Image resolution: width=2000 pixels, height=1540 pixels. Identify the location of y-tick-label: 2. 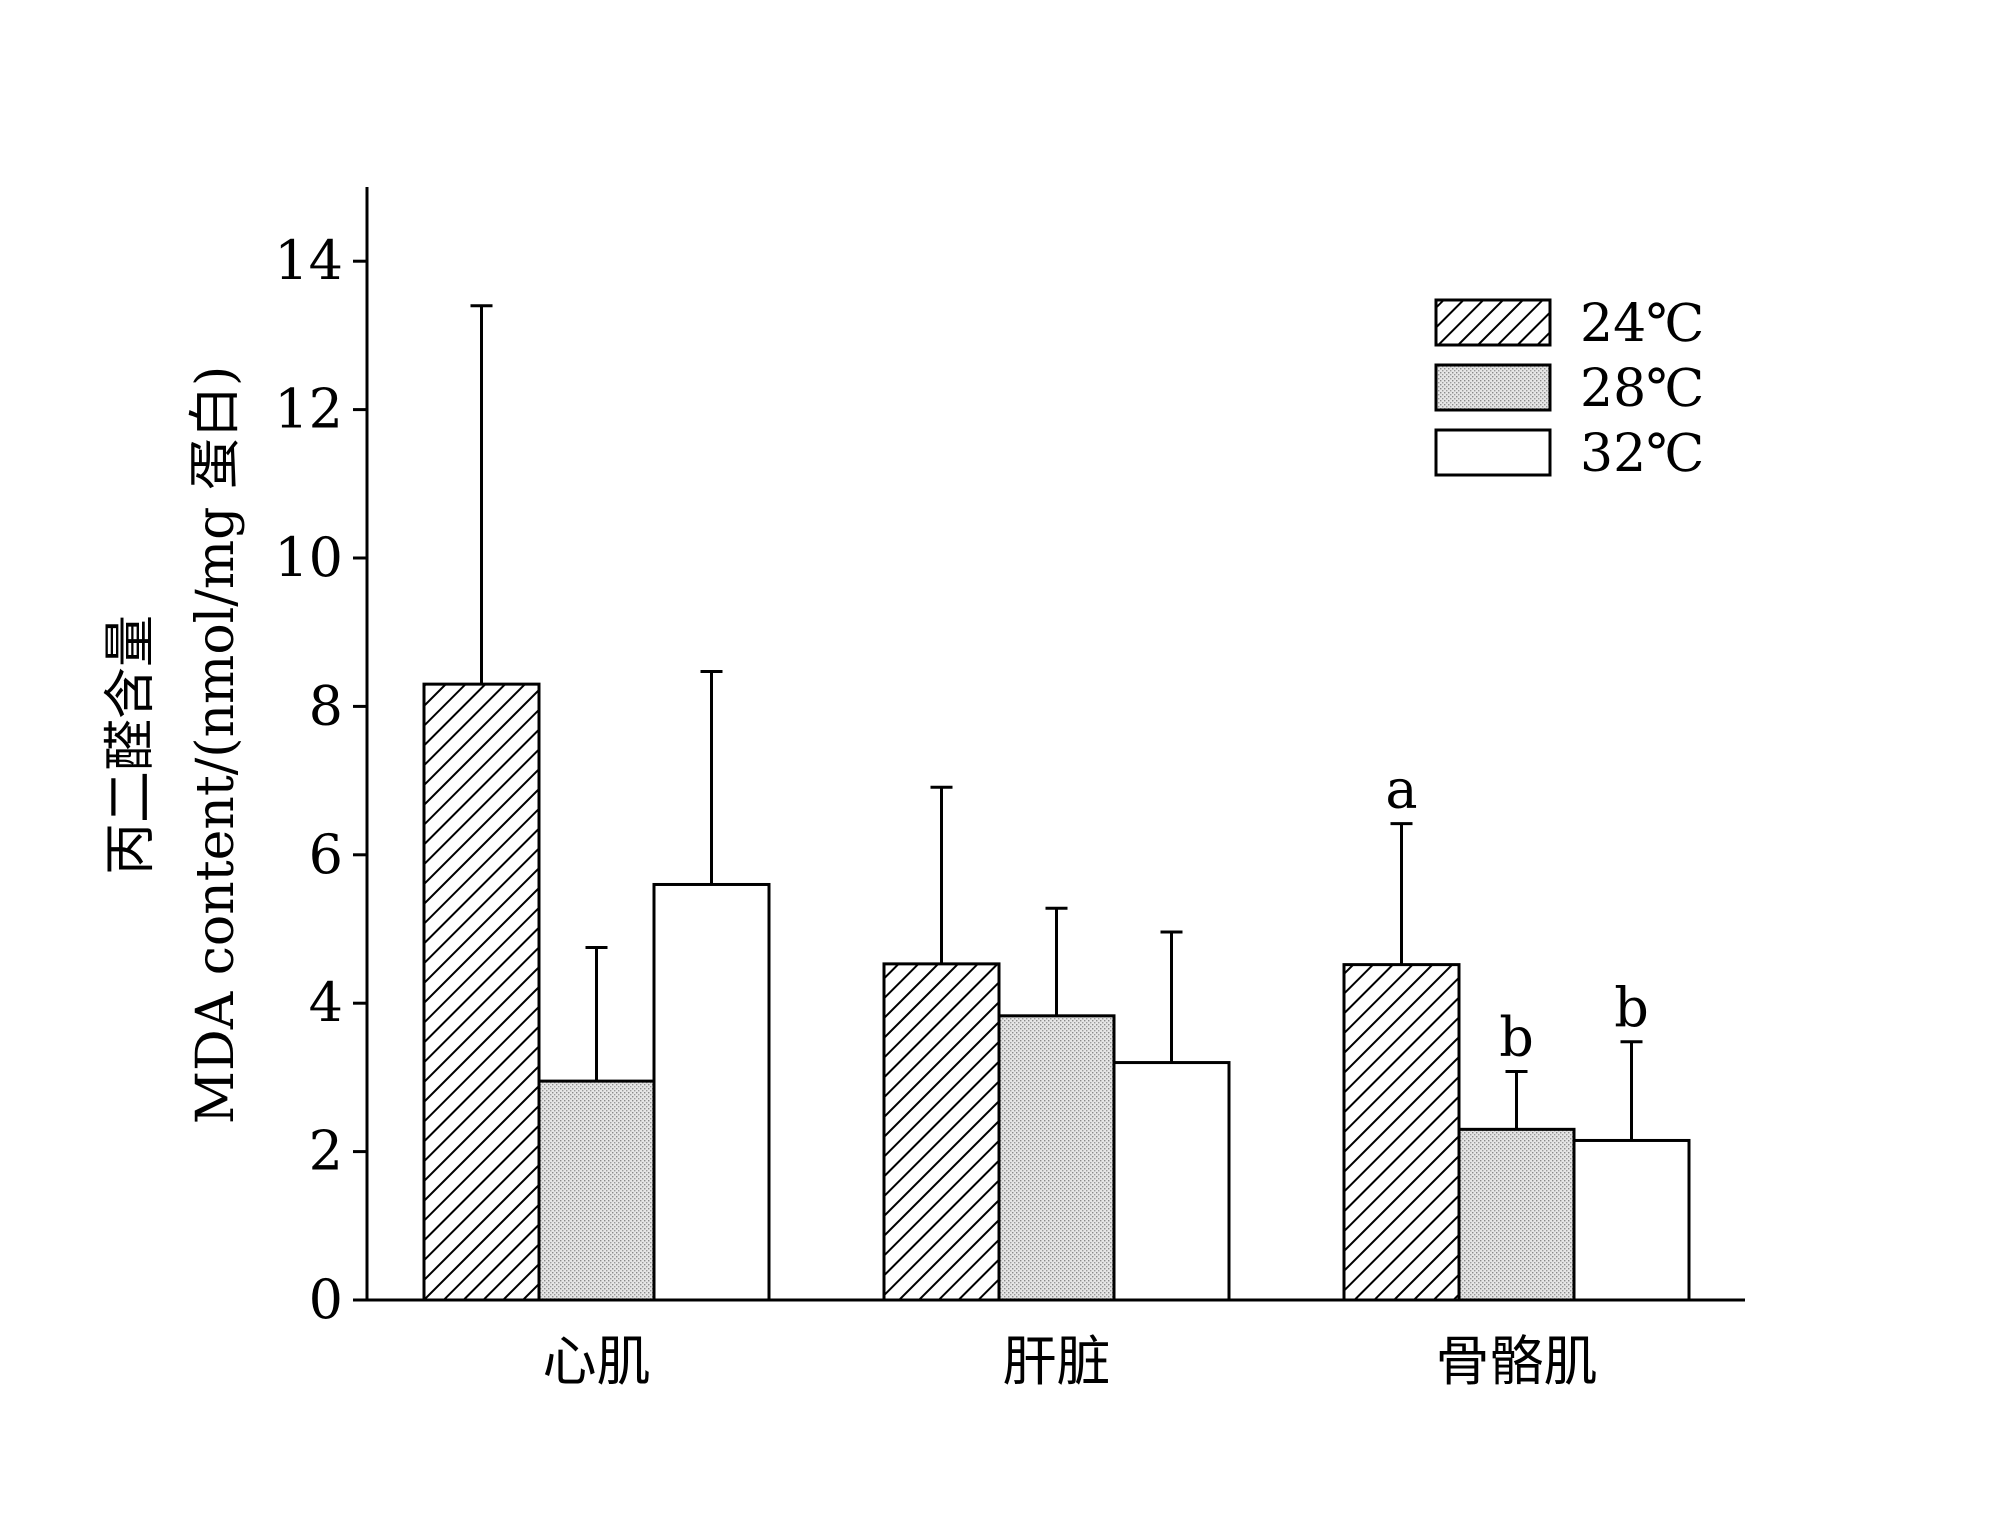
(326, 1151).